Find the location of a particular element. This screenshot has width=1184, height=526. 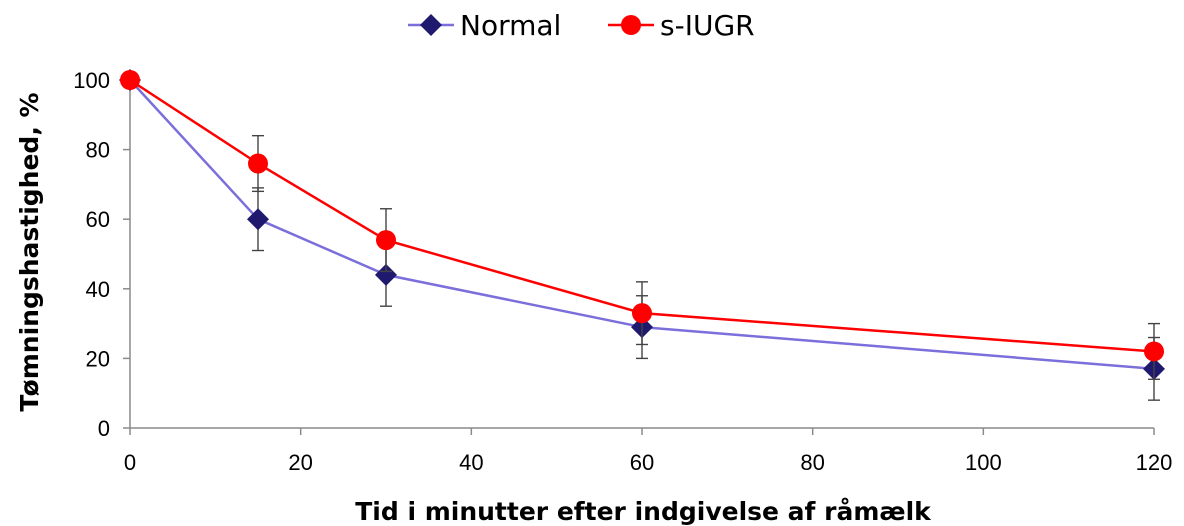

y-tick-label: 40 is located at coordinates (98, 289).